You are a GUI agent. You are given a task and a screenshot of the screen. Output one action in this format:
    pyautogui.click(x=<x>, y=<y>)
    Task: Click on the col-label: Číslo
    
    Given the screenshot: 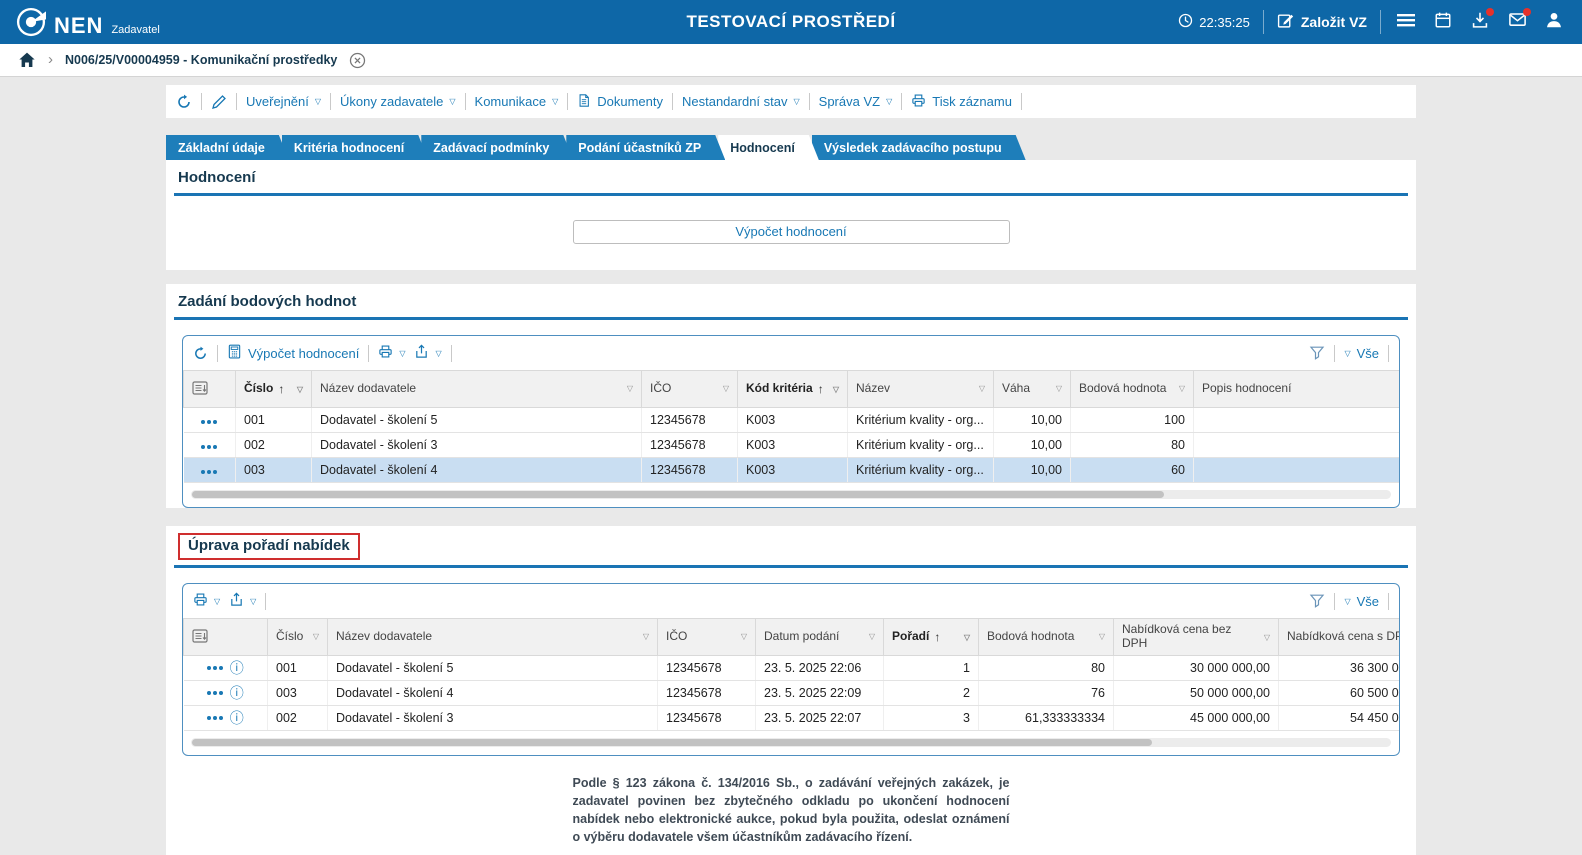 What is the action you would take?
    pyautogui.click(x=259, y=388)
    